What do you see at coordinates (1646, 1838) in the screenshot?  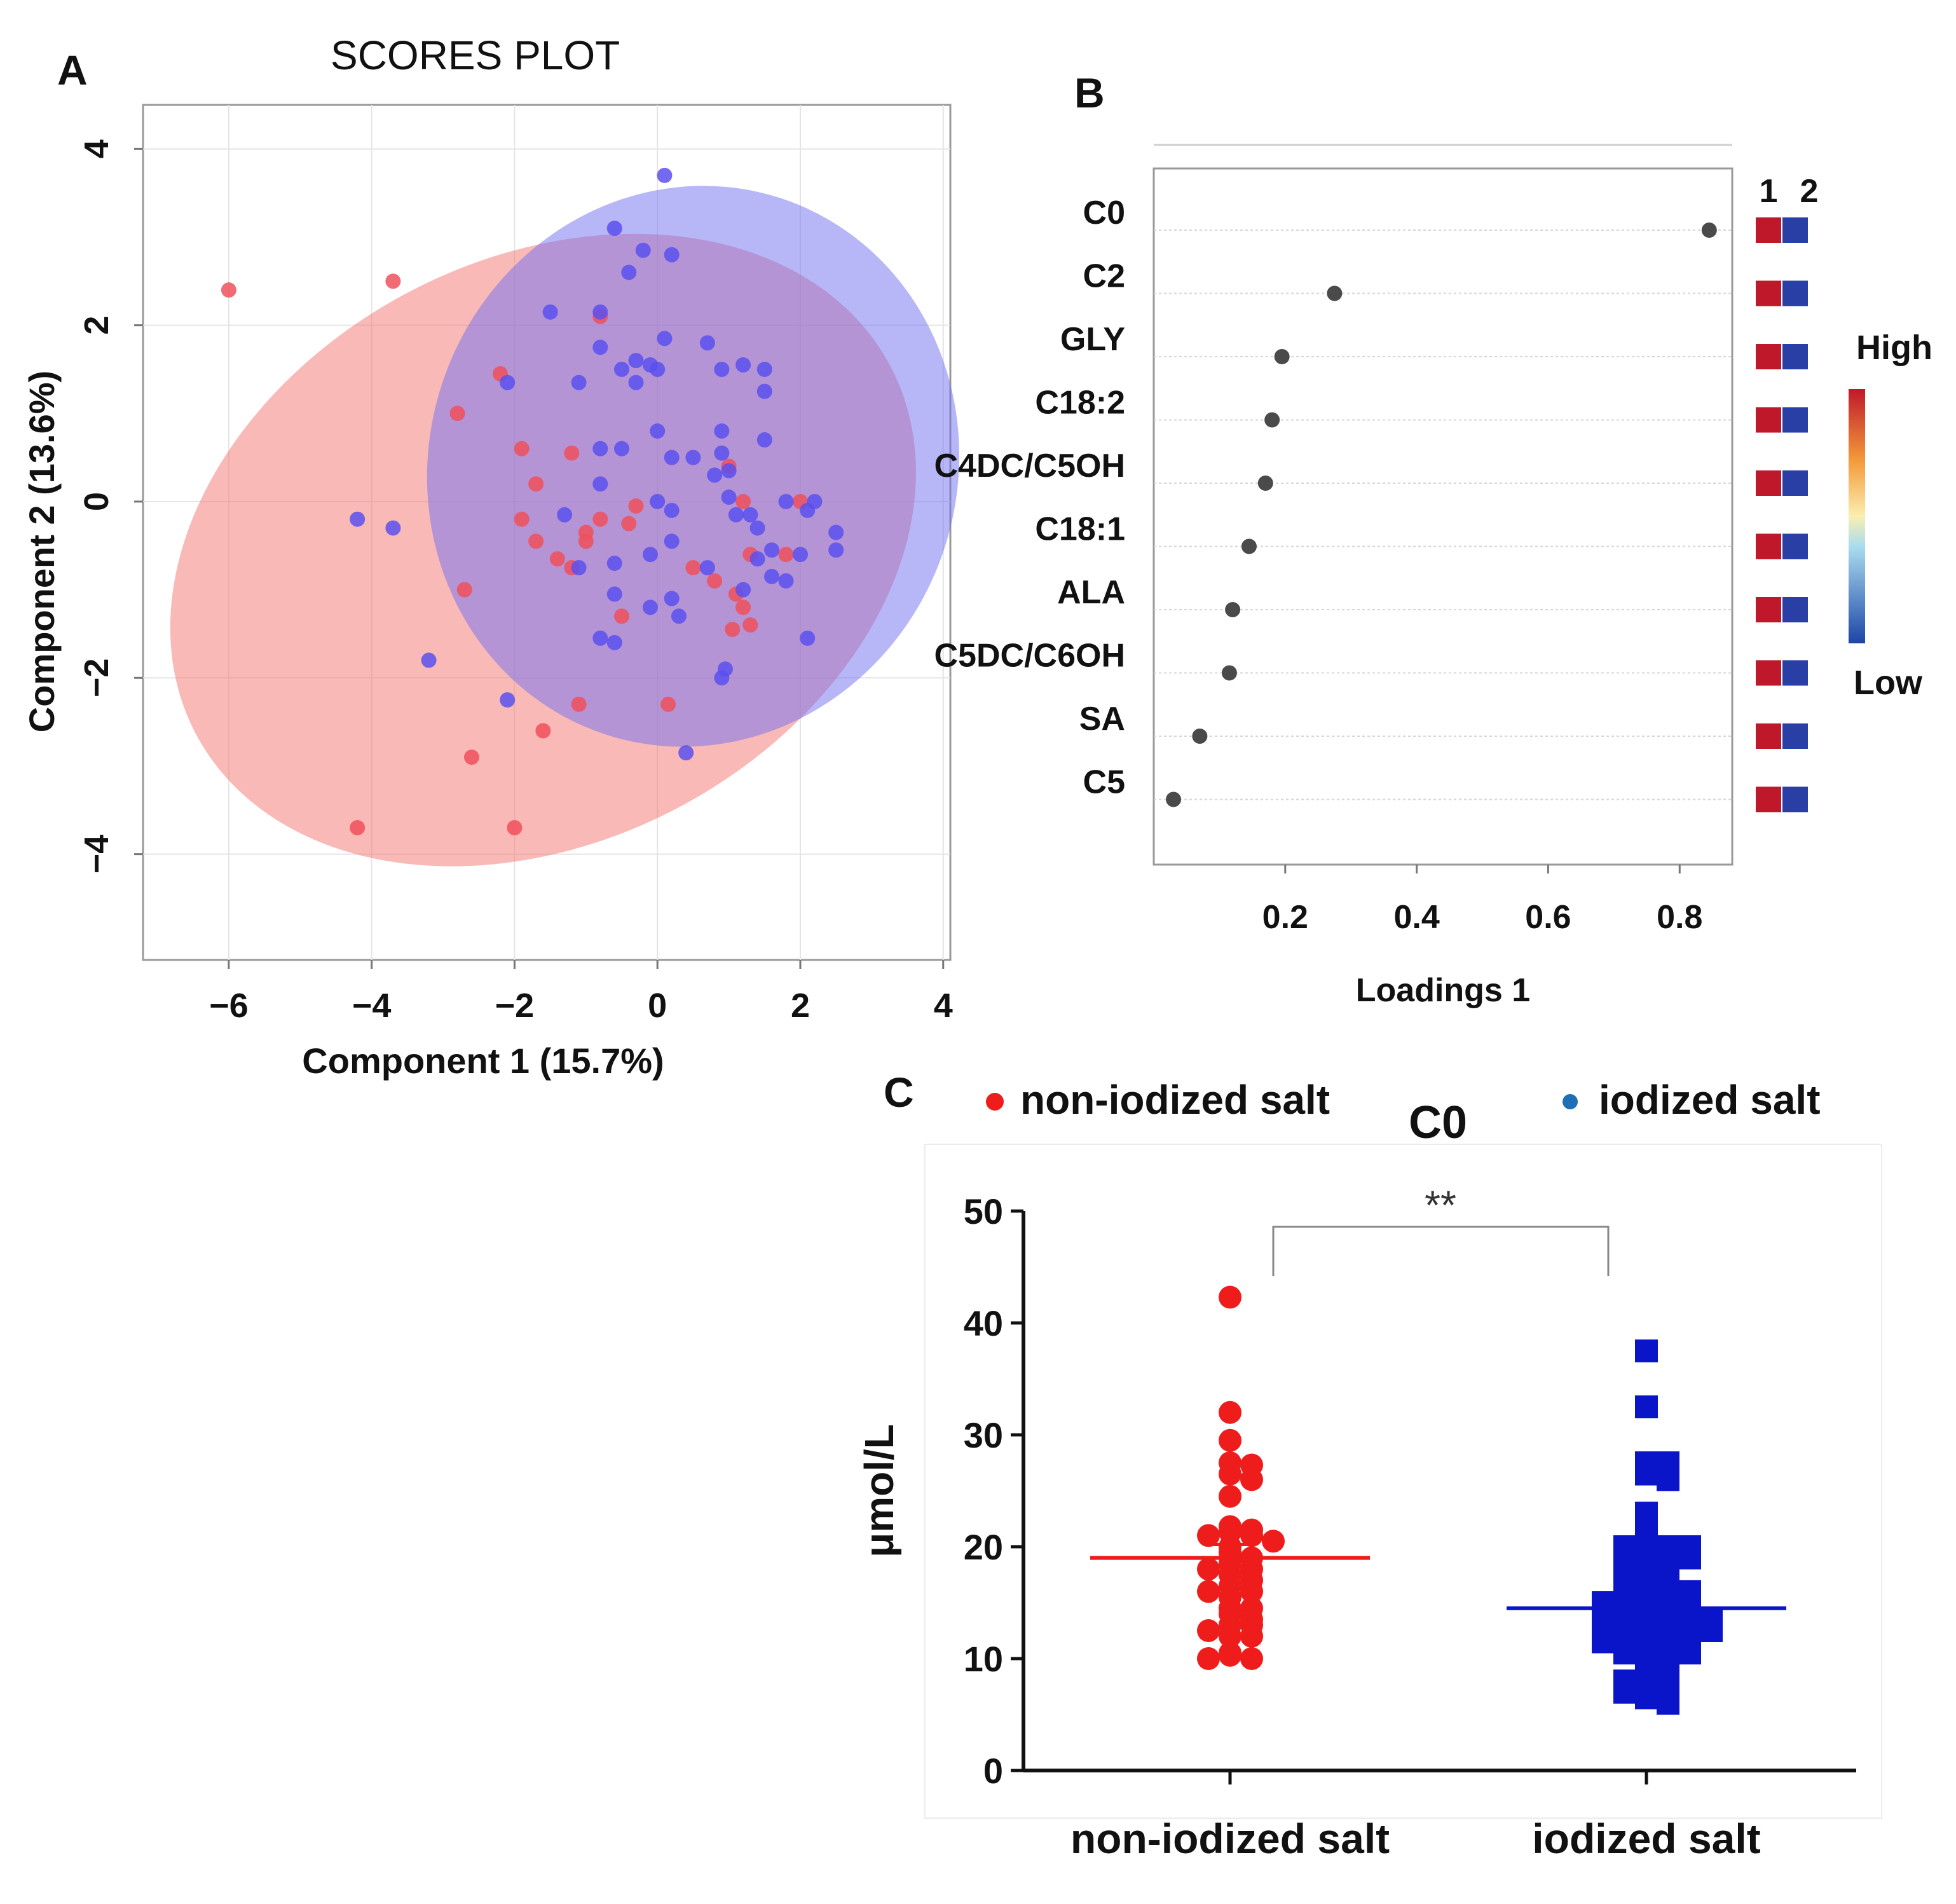 I see `category-label-c: iodized salt` at bounding box center [1646, 1838].